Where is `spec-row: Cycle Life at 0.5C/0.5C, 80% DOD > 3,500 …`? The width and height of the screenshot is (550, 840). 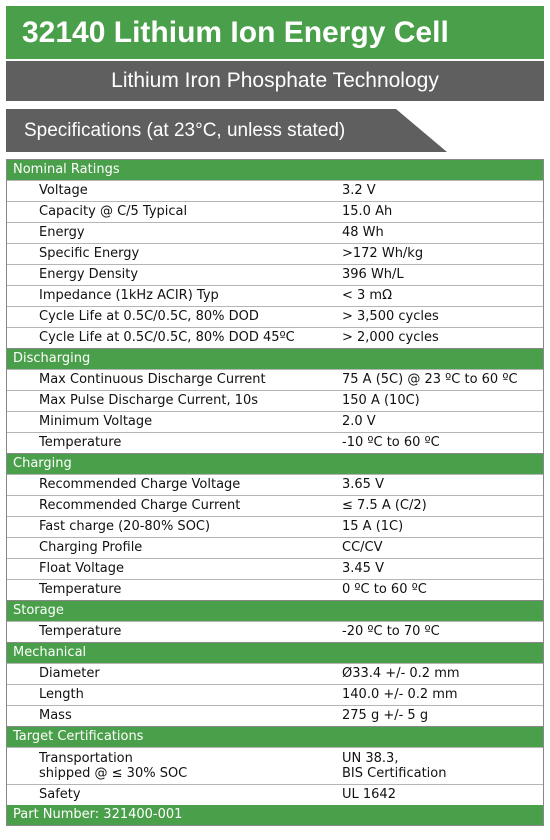 spec-row: Cycle Life at 0.5C/0.5C, 80% DOD > 3,500 … is located at coordinates (275, 316).